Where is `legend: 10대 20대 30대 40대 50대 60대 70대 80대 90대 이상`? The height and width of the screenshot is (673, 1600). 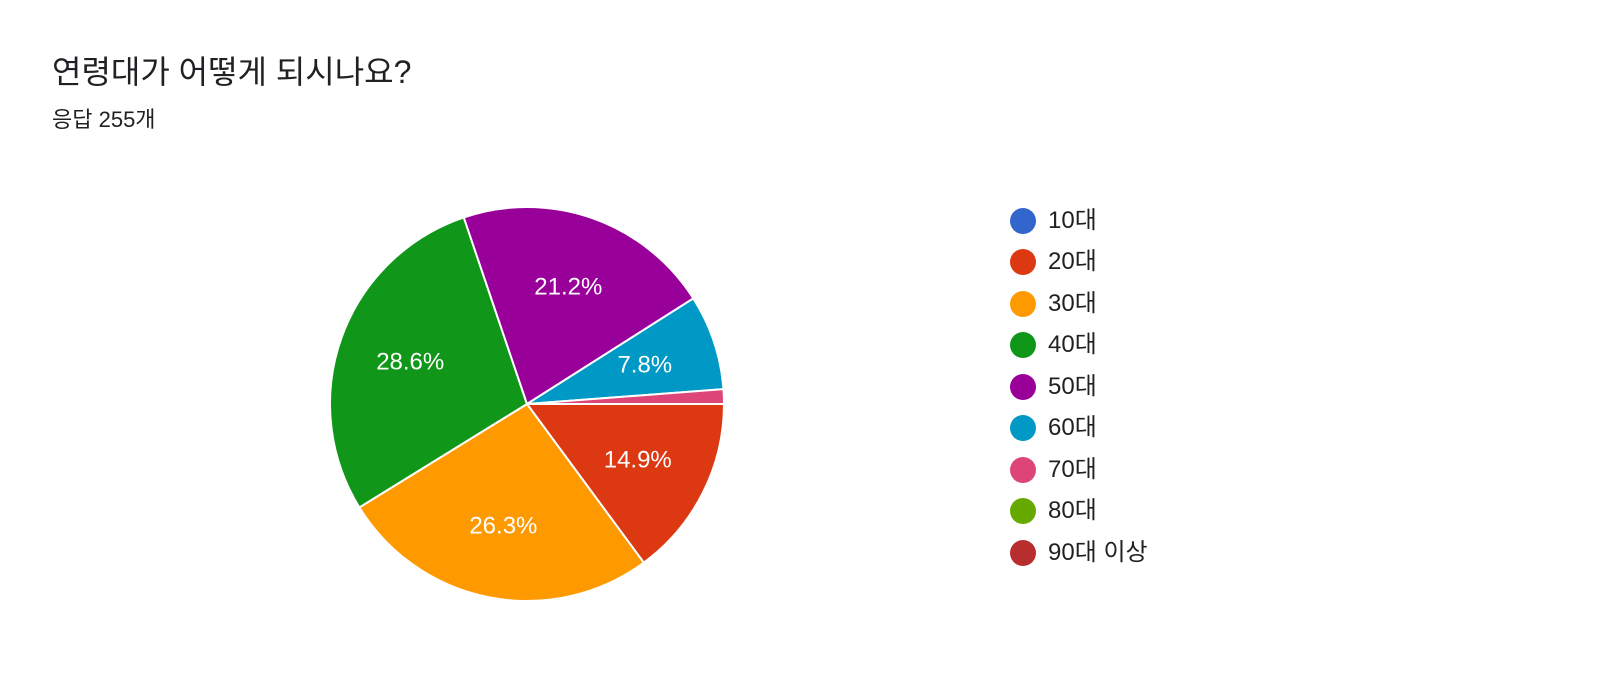
legend: 10대 20대 30대 40대 50대 60대 70대 80대 90대 이상 is located at coordinates (1079, 387).